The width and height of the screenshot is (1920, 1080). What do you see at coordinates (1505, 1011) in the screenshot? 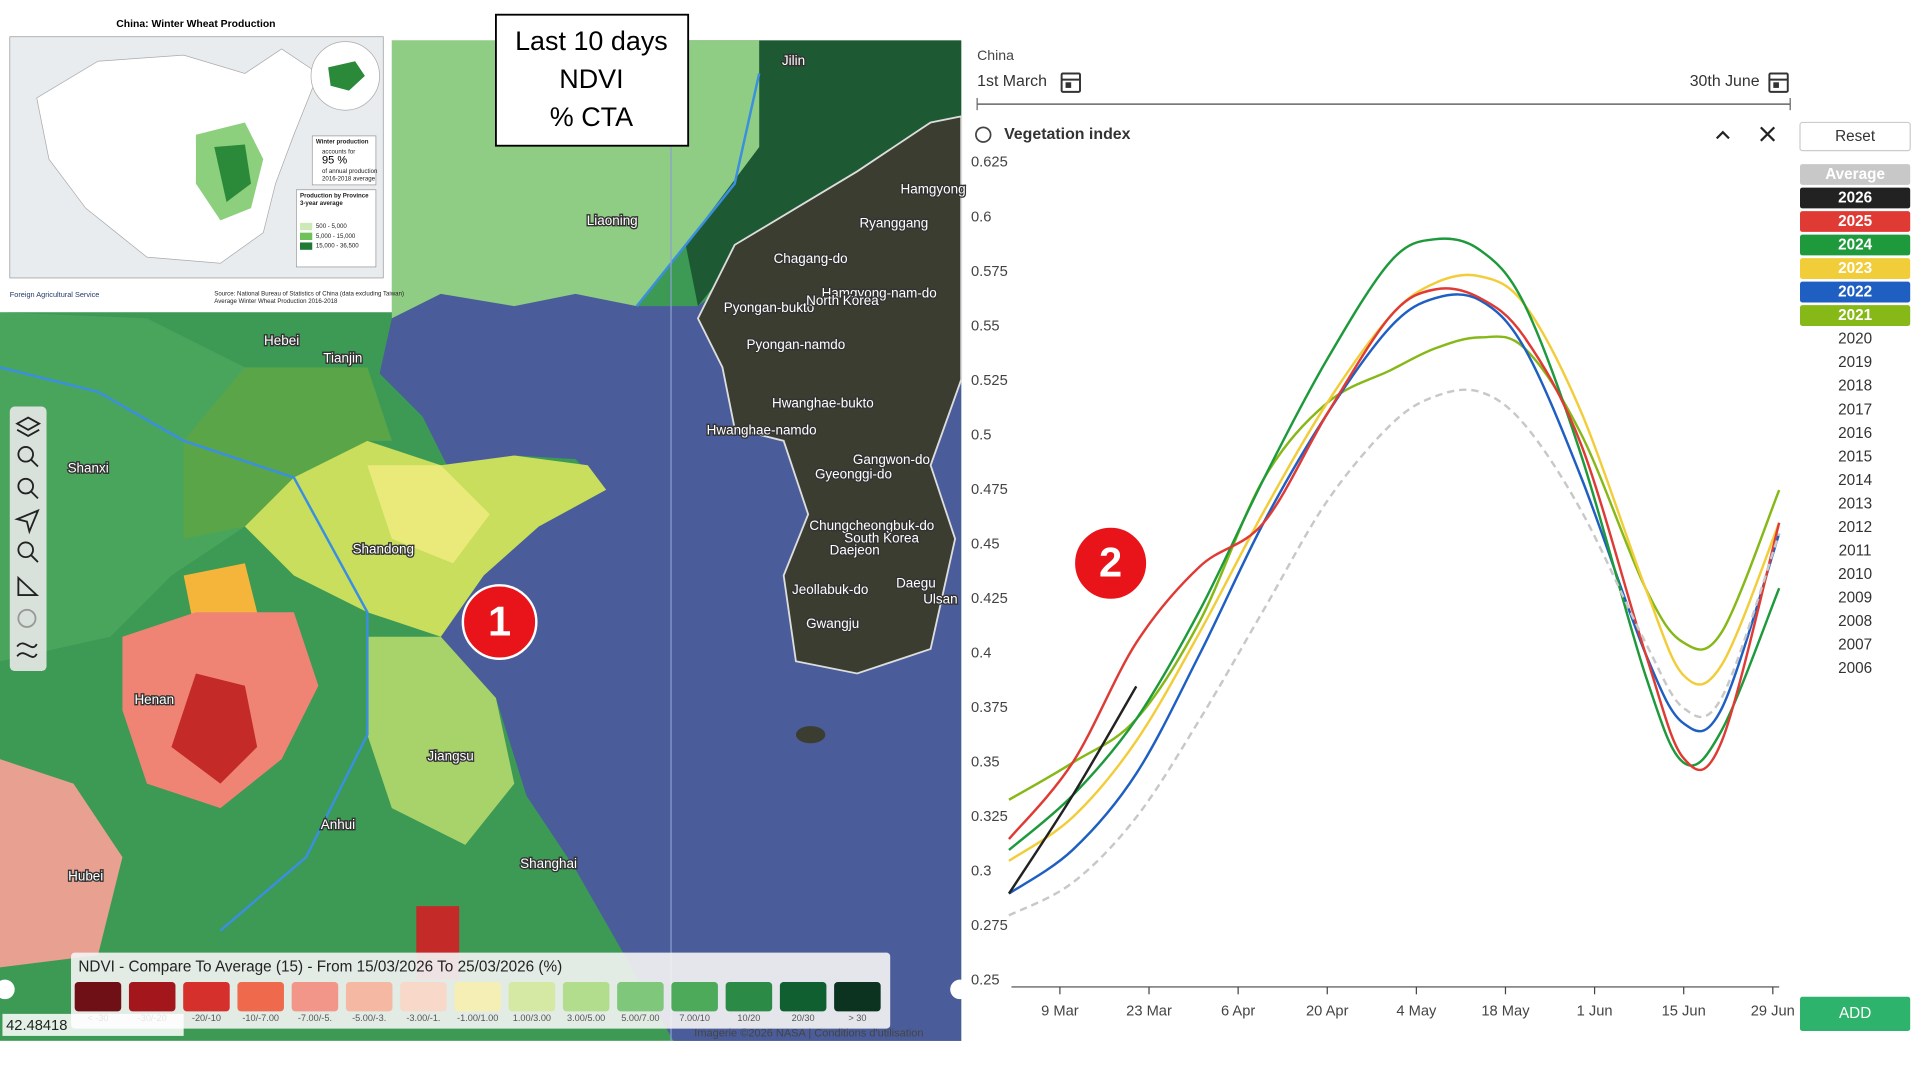
I see `x-tick-label: 18 May` at bounding box center [1505, 1011].